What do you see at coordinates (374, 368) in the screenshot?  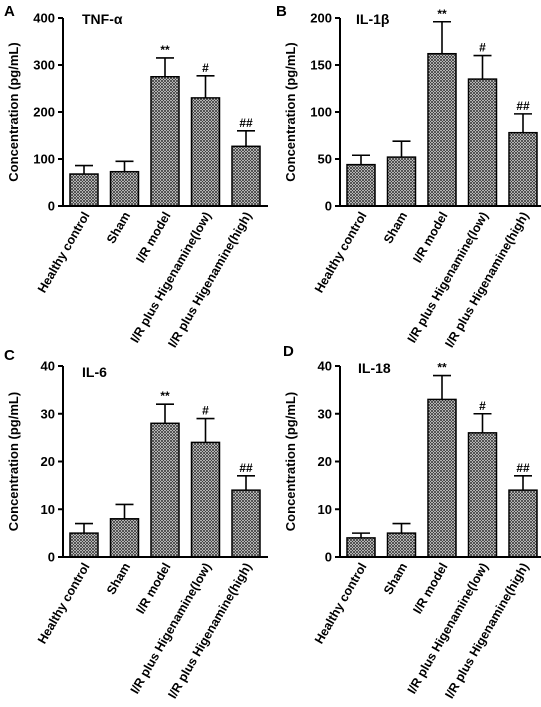 I see `chart-title: IL-18` at bounding box center [374, 368].